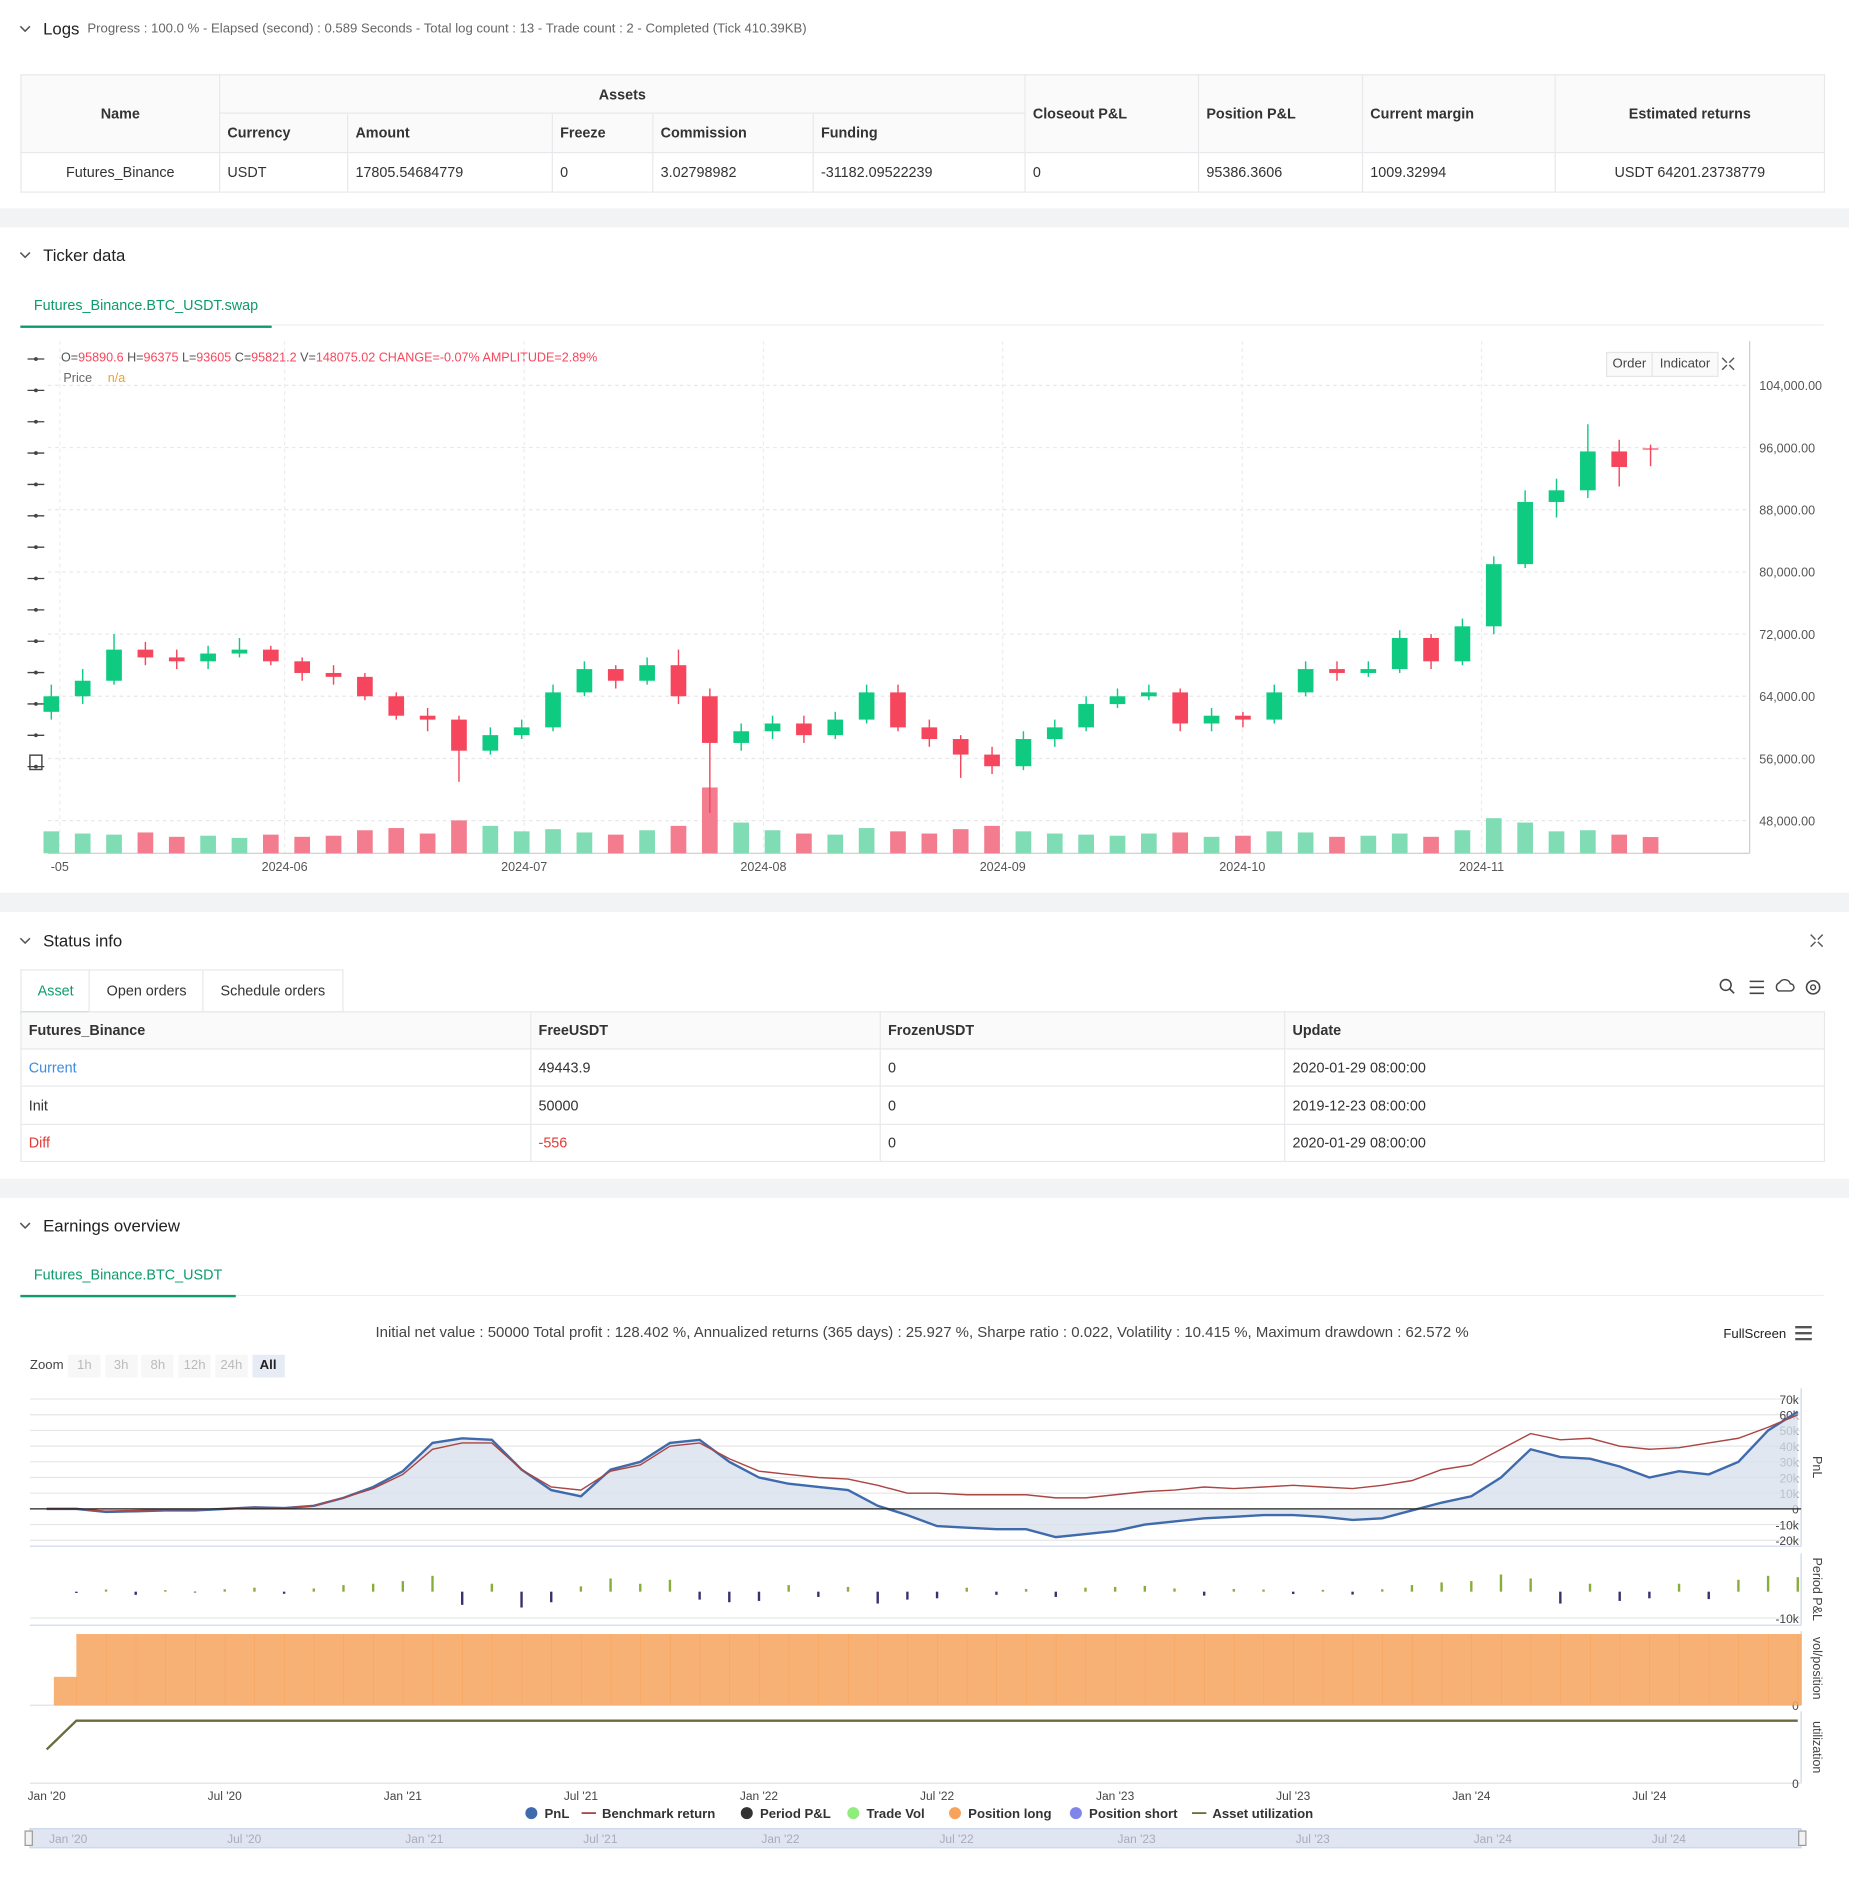  I want to click on ohlc-value: 96375, so click(161, 358).